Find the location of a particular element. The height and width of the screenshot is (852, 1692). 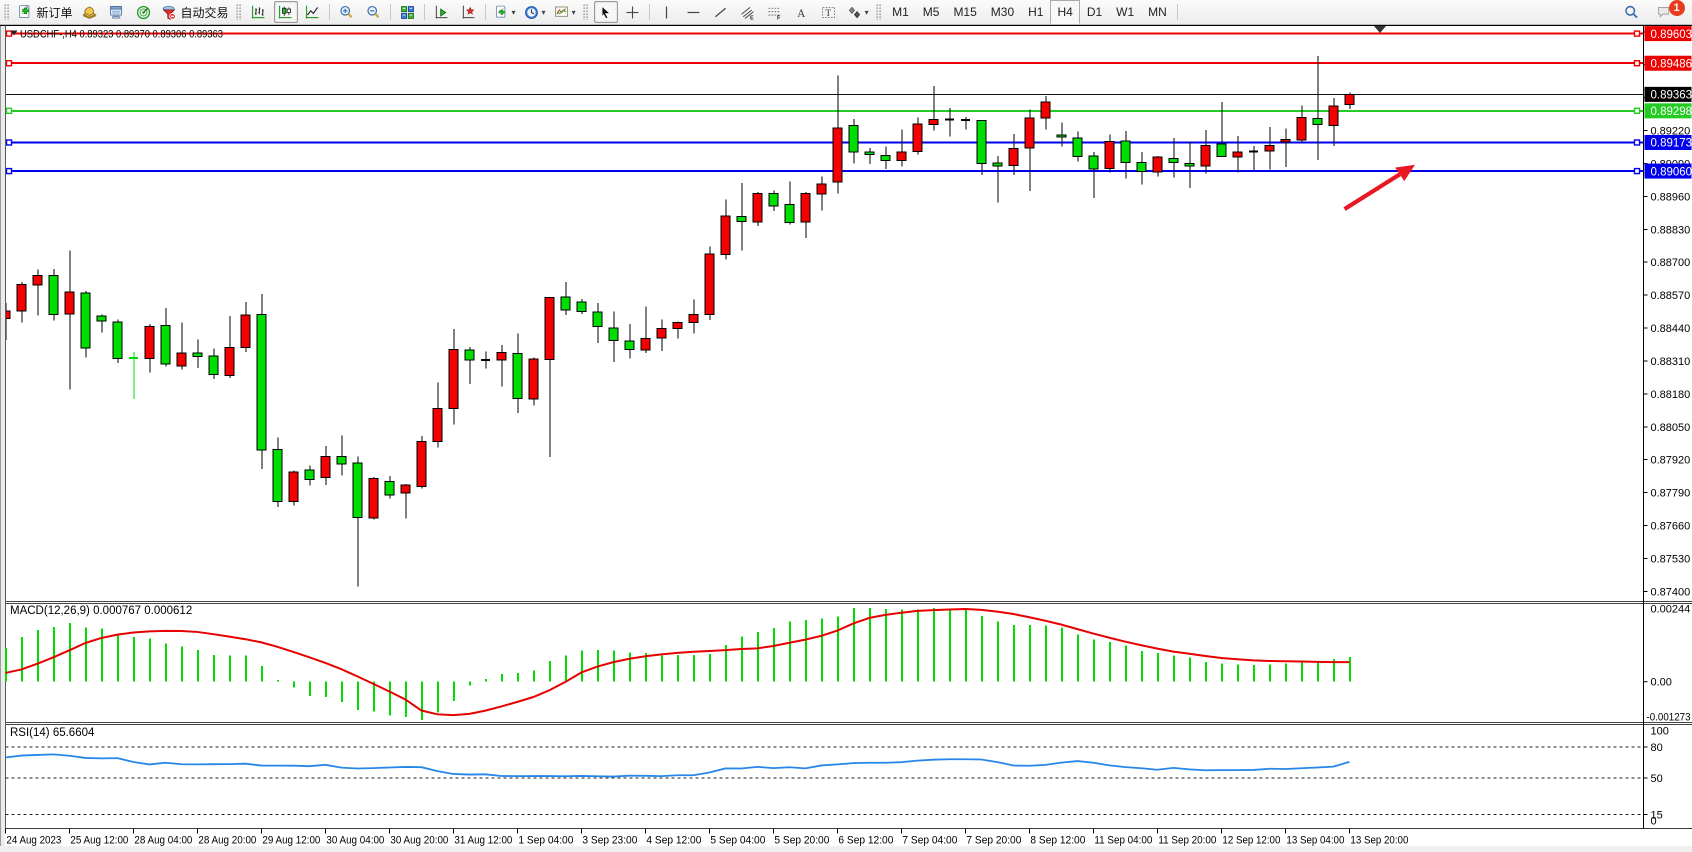

hline-price-badge-bg is located at coordinates (1668, 111).